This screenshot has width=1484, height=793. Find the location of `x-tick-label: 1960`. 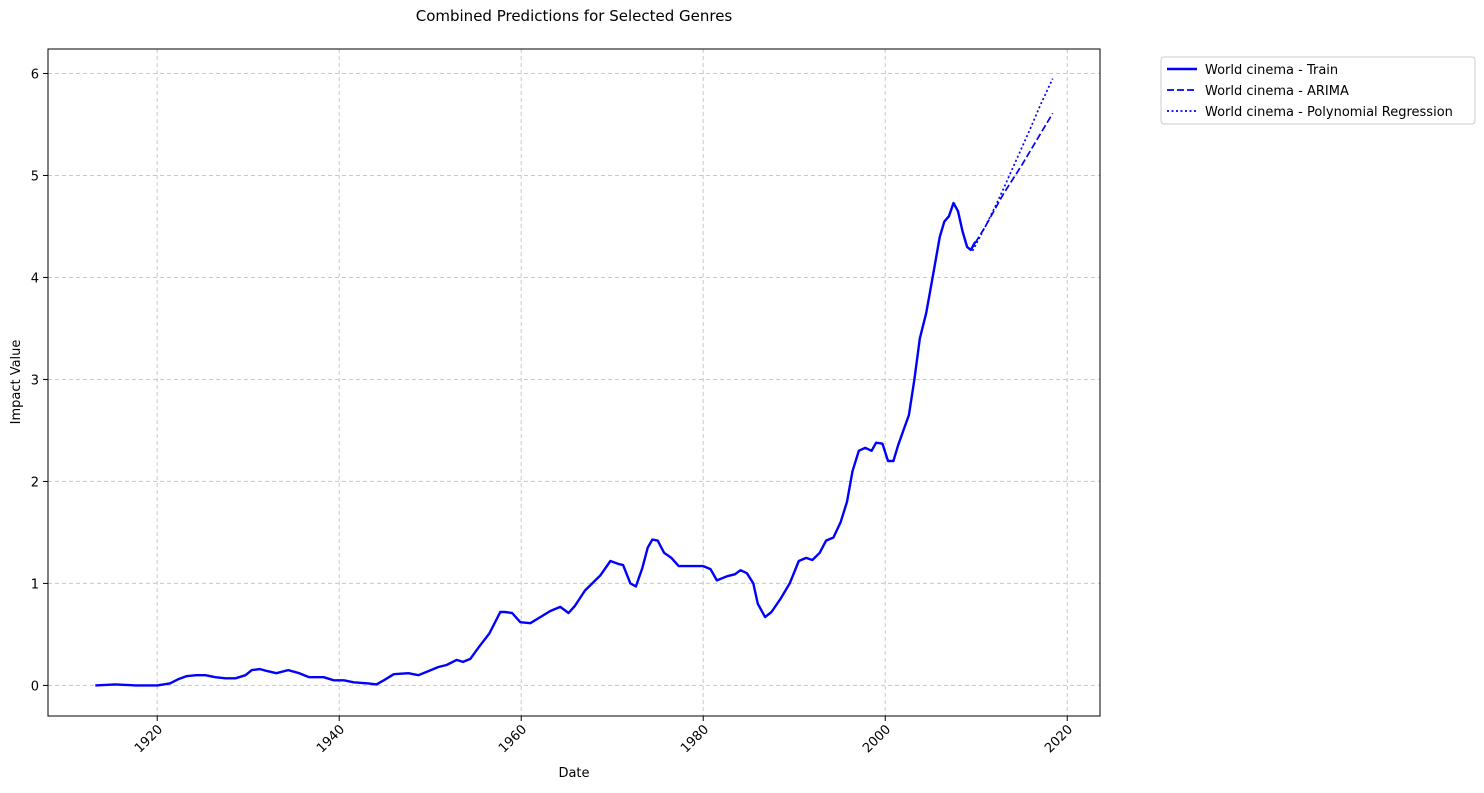

x-tick-label: 1960 is located at coordinates (513, 739).